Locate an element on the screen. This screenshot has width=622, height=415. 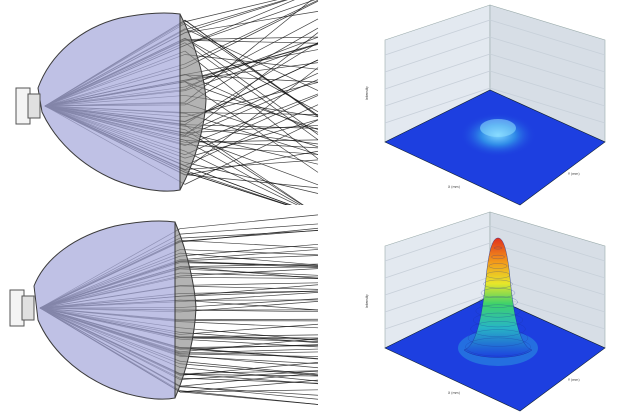
lens-dome is located at coordinates (193, 102).